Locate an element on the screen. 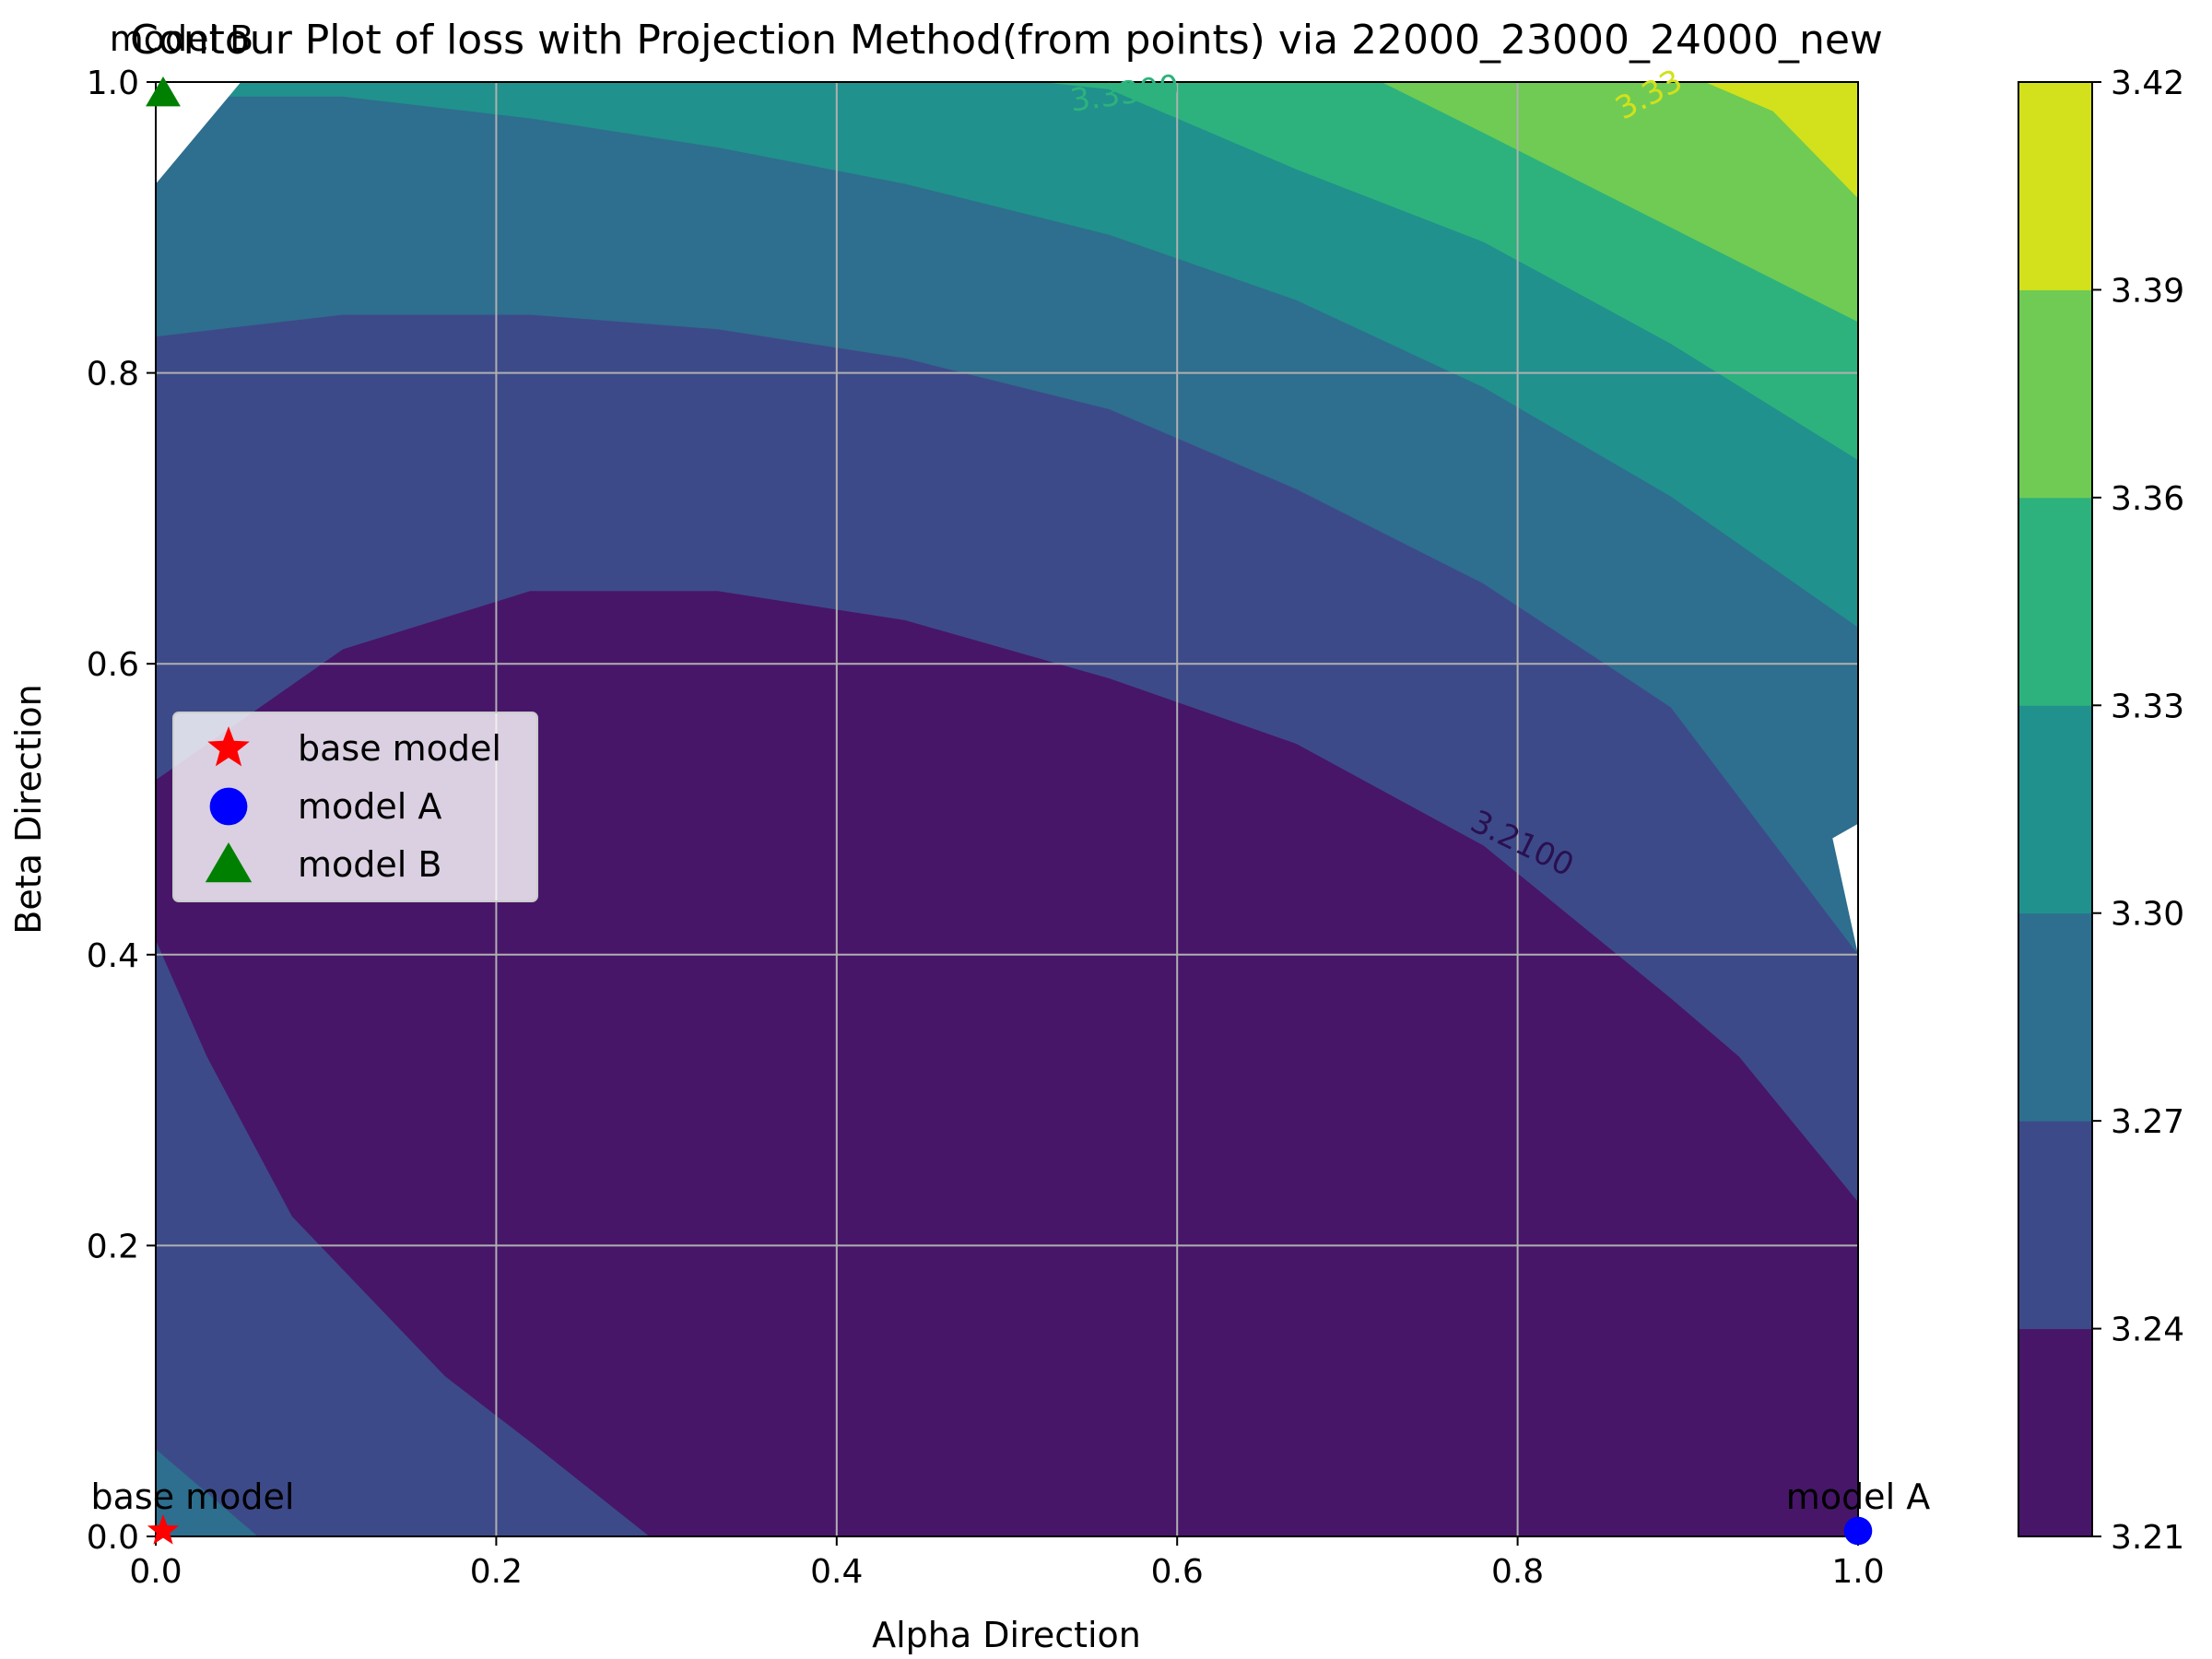 The width and height of the screenshot is (2212, 1659). colorbar-frame is located at coordinates (2055, 809).